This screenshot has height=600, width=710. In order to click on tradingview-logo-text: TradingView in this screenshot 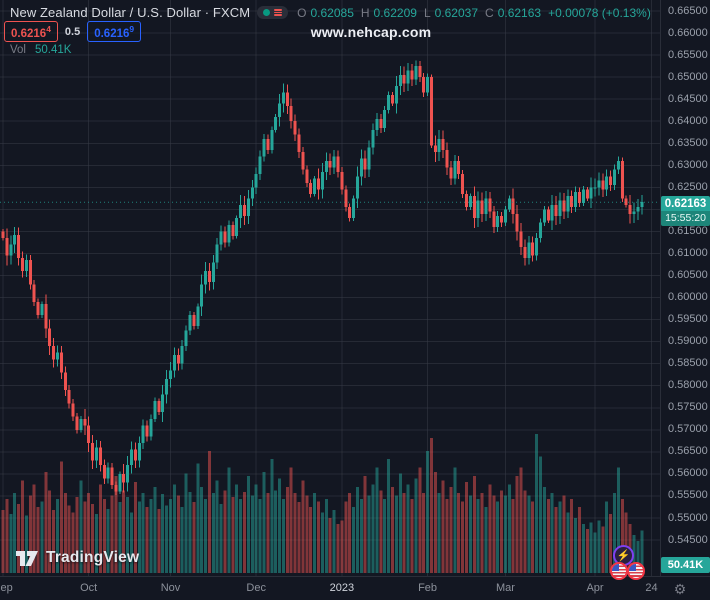, I will do `click(93, 557)`.